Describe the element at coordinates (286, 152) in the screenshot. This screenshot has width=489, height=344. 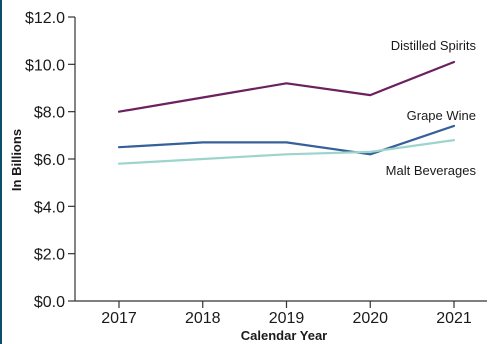
I see `series-line-malt-beverages` at that location.